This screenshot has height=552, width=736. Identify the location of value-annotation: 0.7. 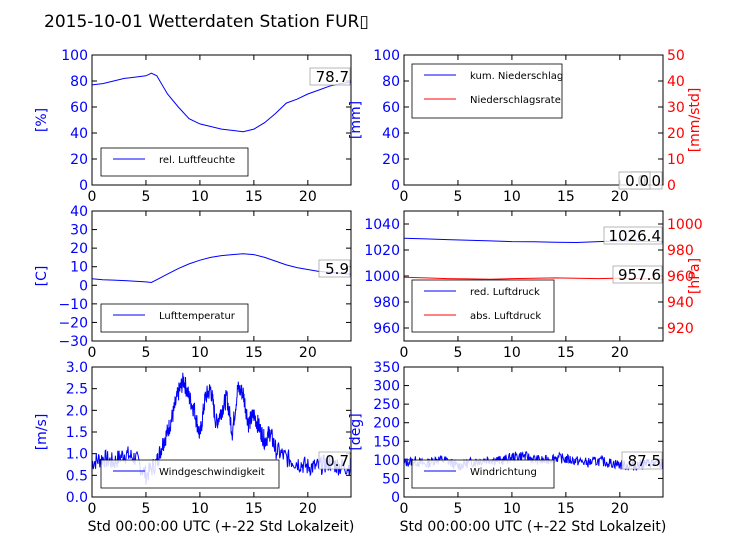
(337, 461).